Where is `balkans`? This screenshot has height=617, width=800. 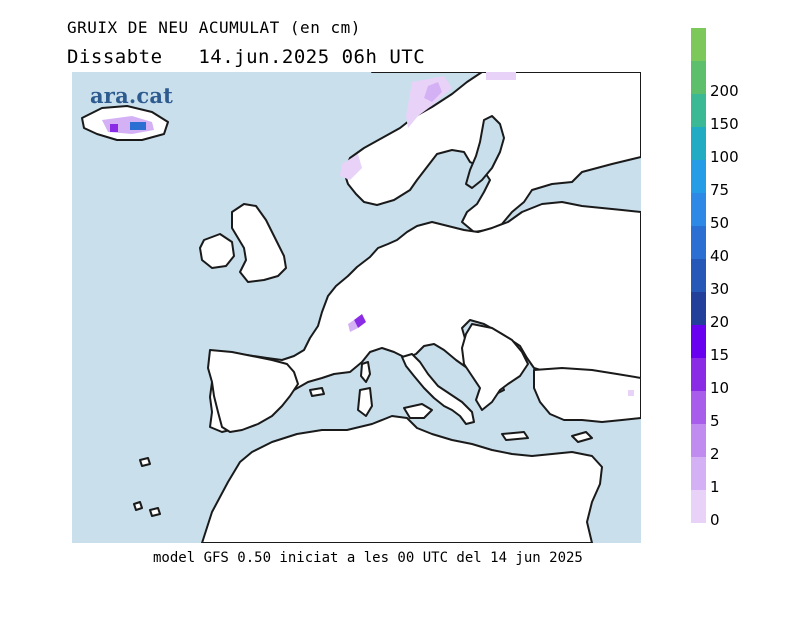 balkans is located at coordinates (495, 367).